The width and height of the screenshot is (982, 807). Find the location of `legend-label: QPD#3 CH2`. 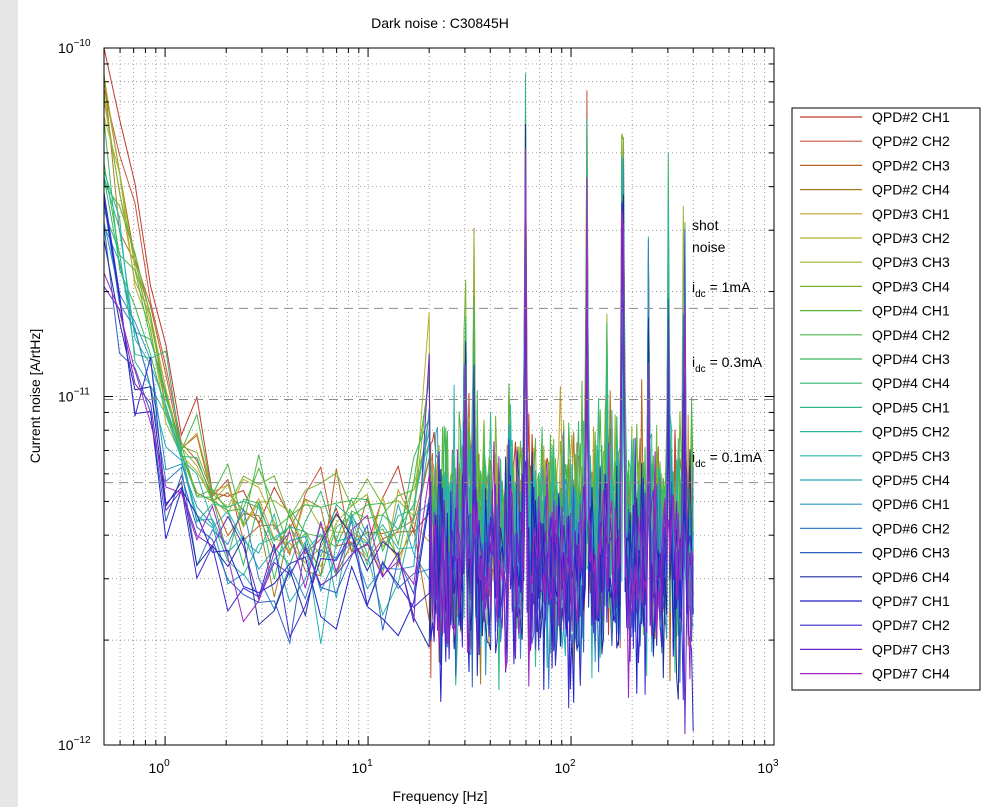

legend-label: QPD#3 CH2 is located at coordinates (911, 238).